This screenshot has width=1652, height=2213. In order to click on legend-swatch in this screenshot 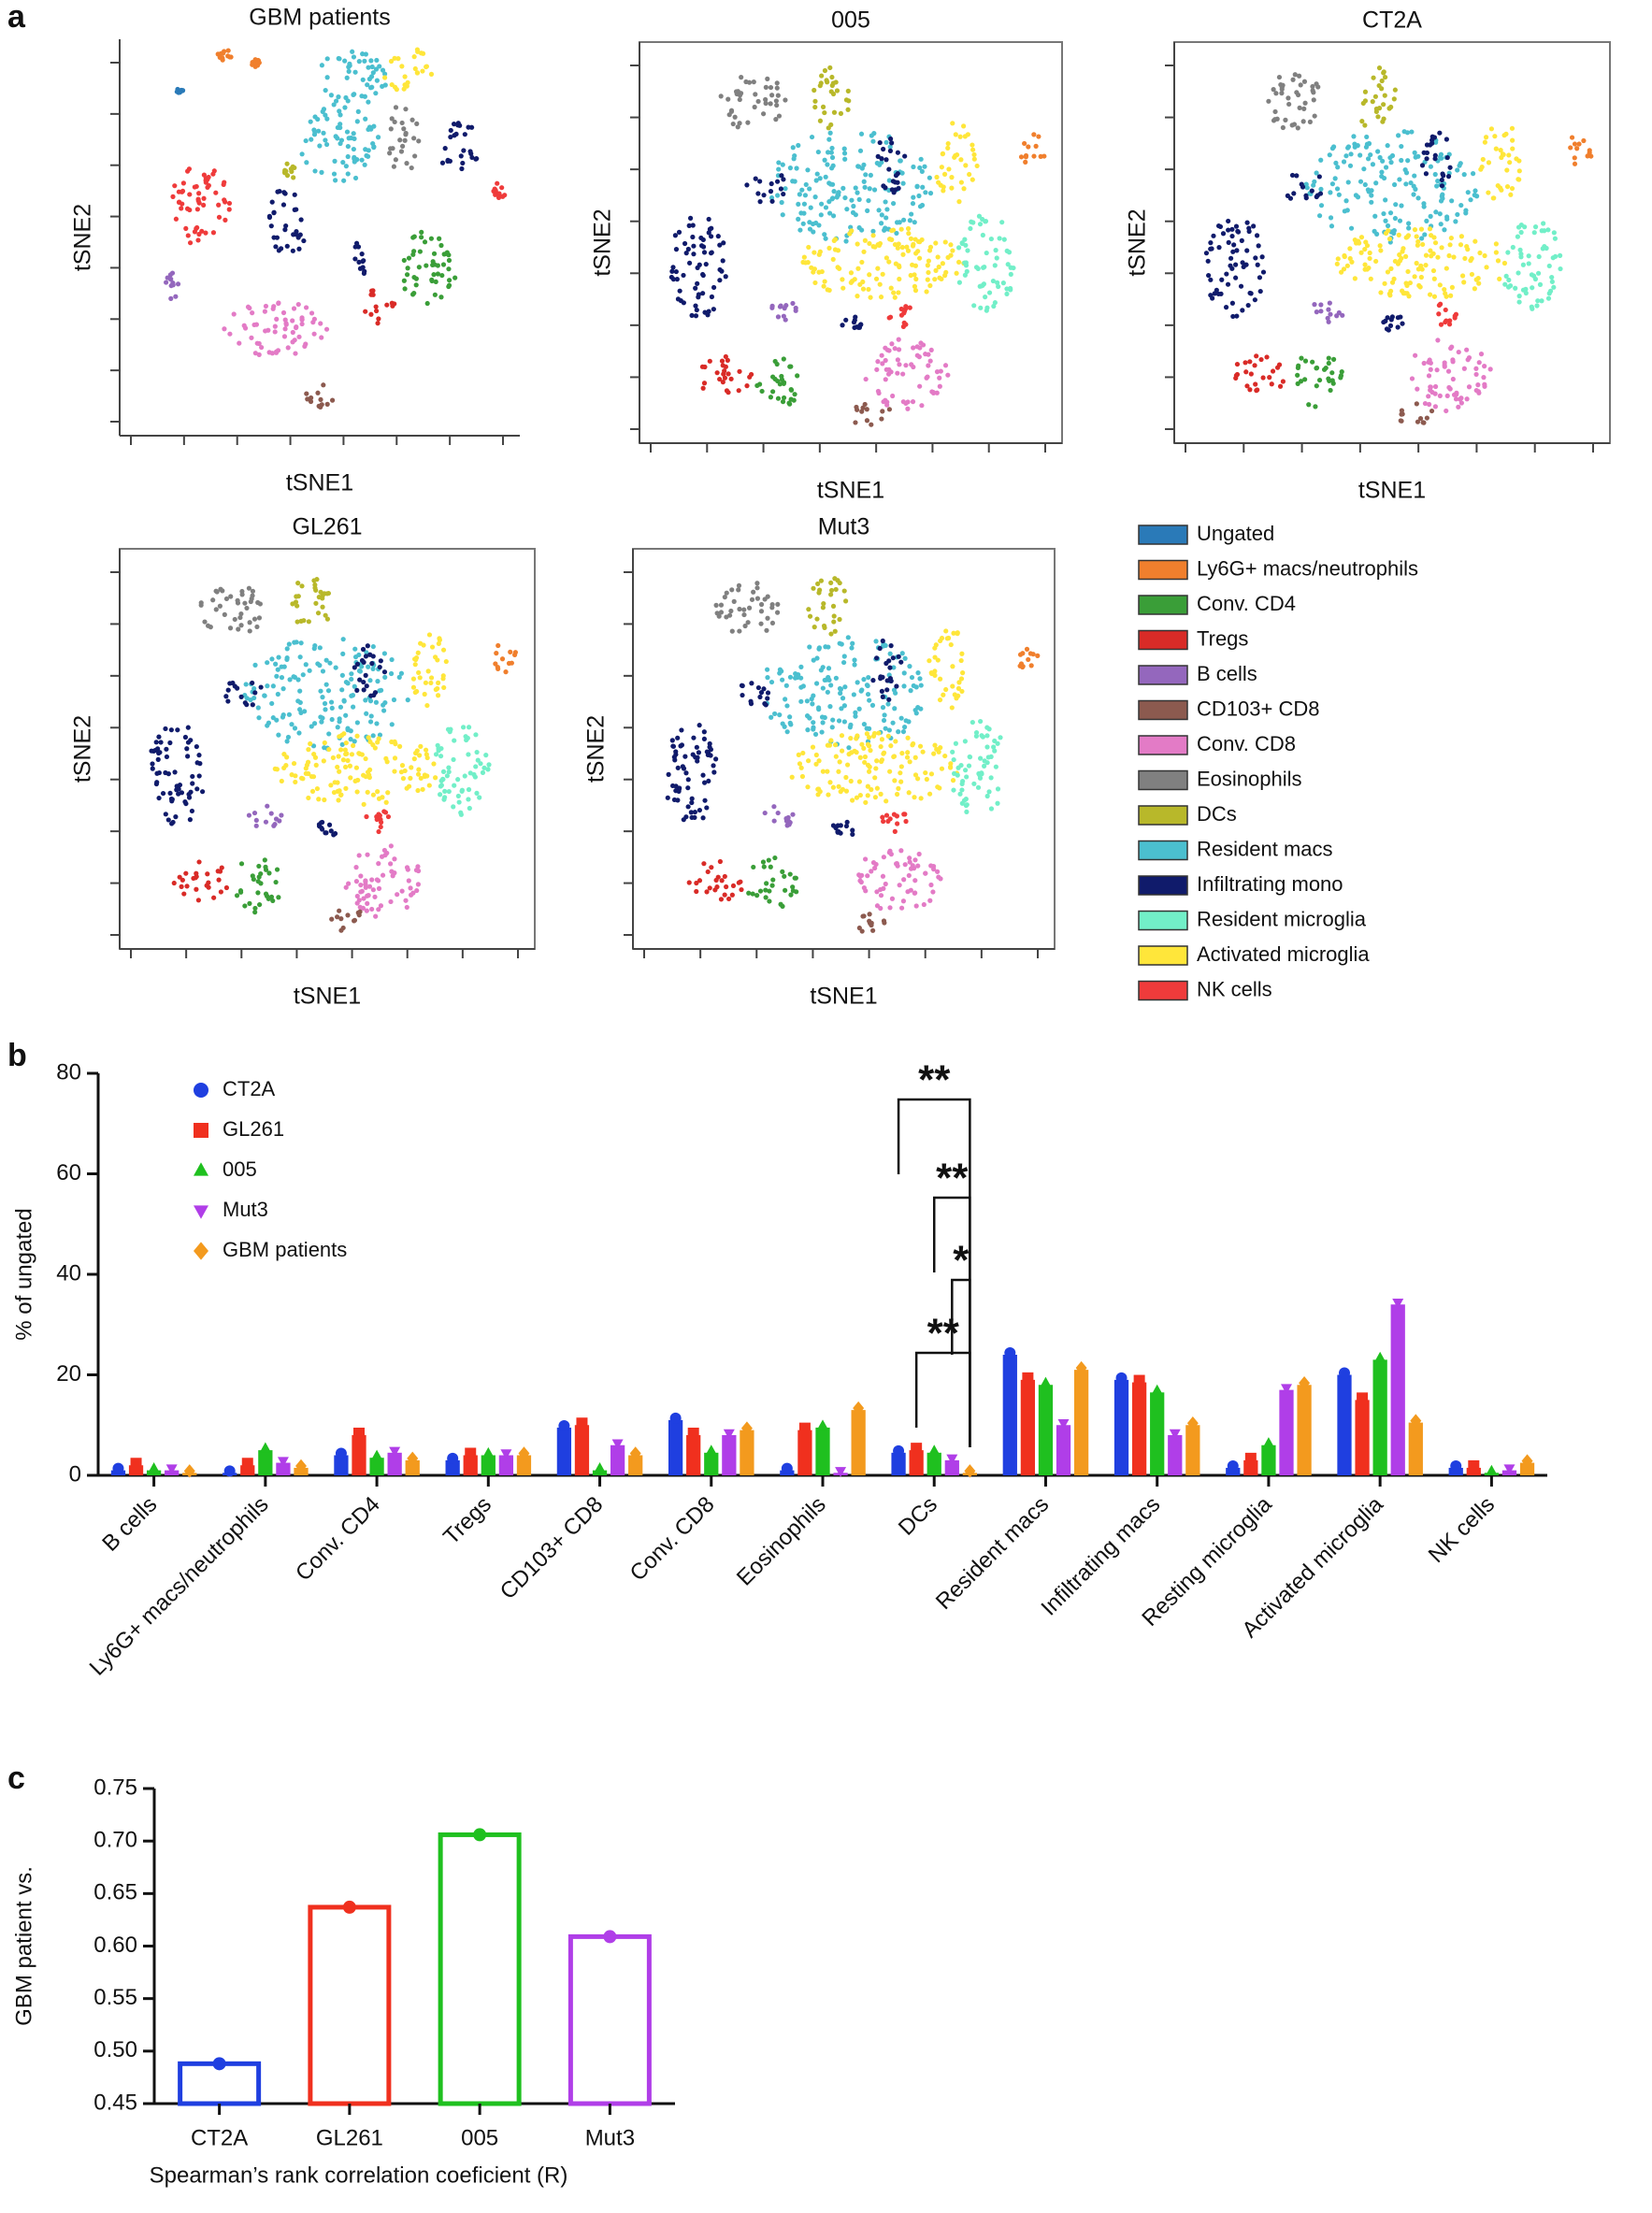, I will do `click(1163, 605)`.